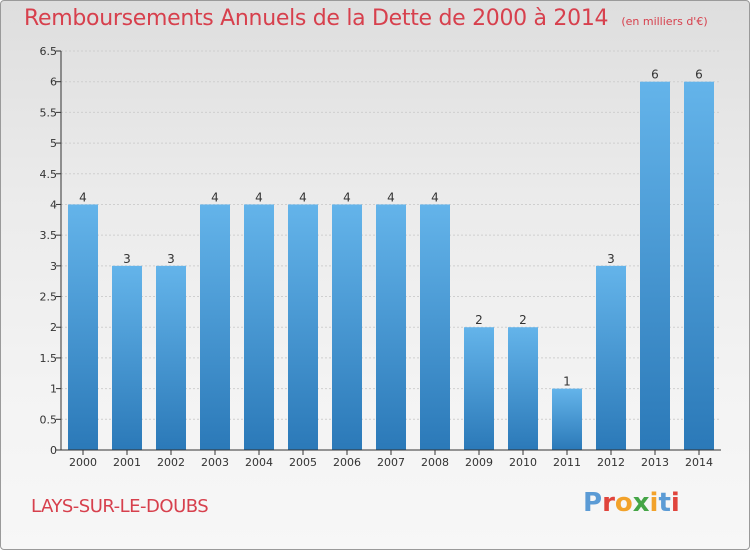 This screenshot has width=750, height=550. Describe the element at coordinates (49, 174) in the screenshot. I see `y-tick-label: 4.5` at that location.